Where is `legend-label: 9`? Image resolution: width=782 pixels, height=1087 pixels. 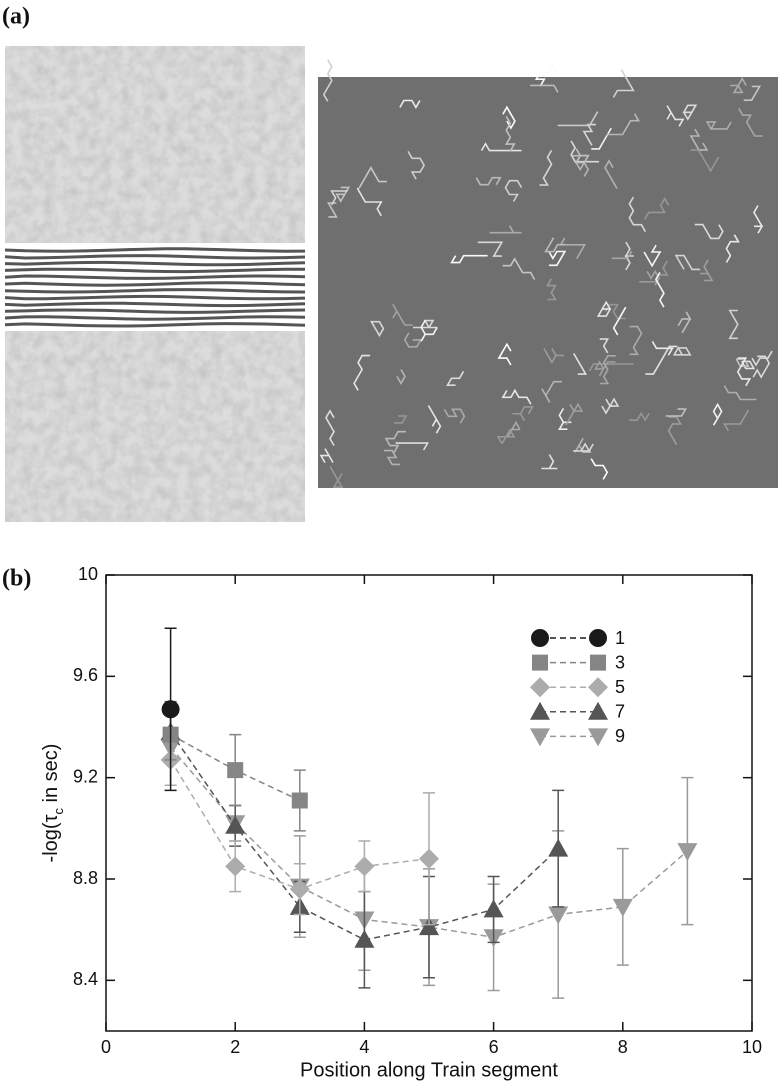
legend-label: 9 is located at coordinates (620, 736).